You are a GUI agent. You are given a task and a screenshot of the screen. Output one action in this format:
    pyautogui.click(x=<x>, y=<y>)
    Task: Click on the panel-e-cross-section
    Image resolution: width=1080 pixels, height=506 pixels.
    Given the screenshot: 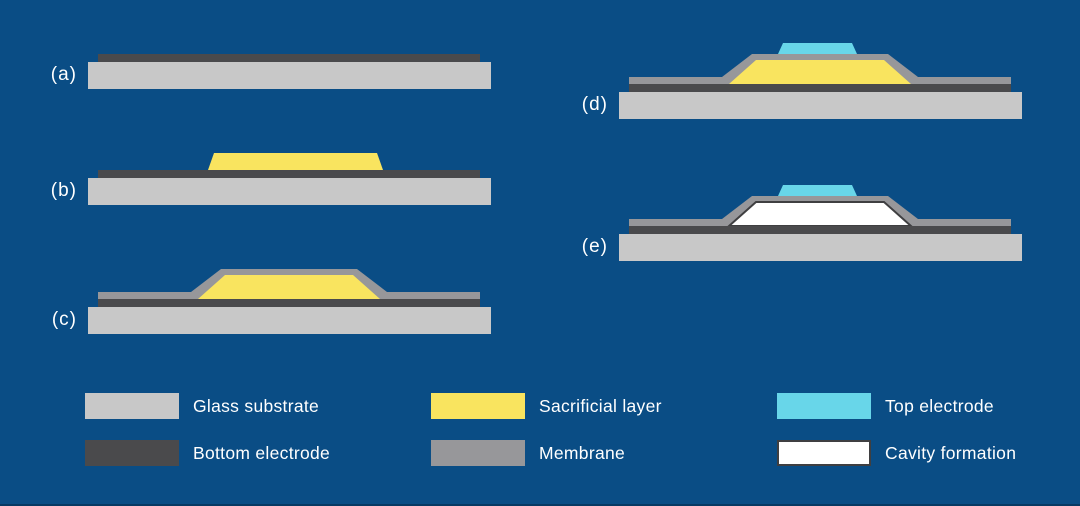 What is the action you would take?
    pyautogui.click(x=820, y=223)
    